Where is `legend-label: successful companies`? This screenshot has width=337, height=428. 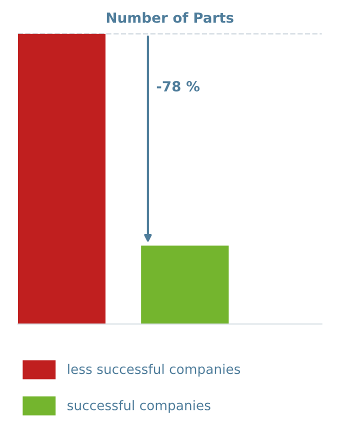 legend-label: successful companies is located at coordinates (139, 406).